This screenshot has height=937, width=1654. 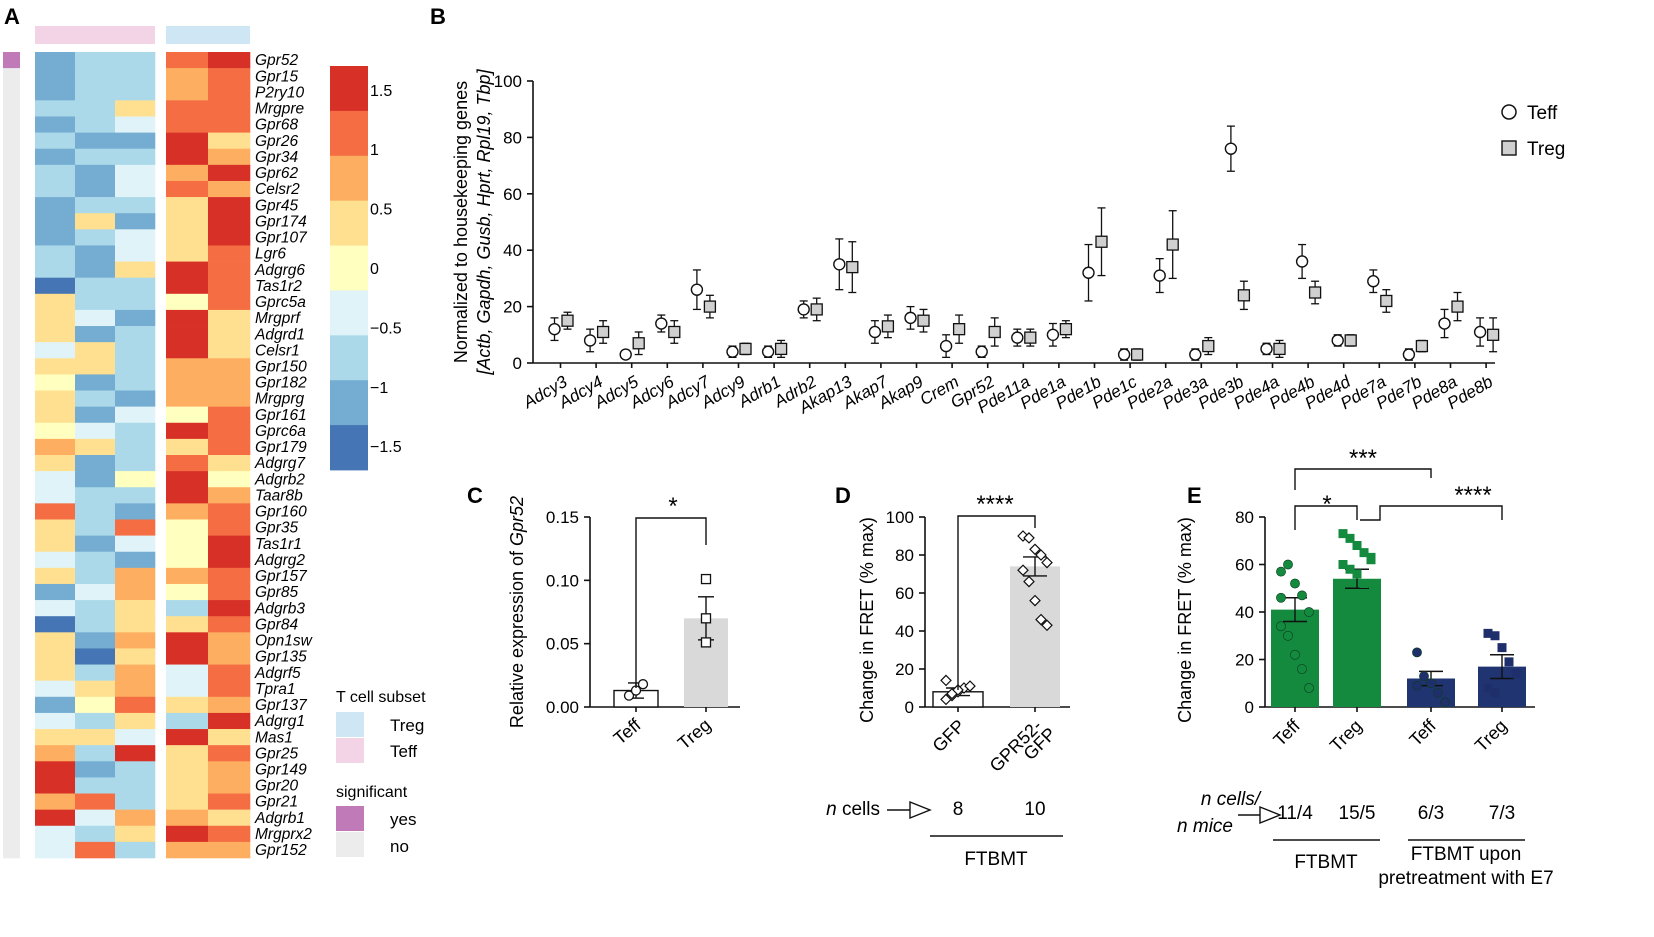 I want to click on n-value: 10, so click(x=1034, y=809).